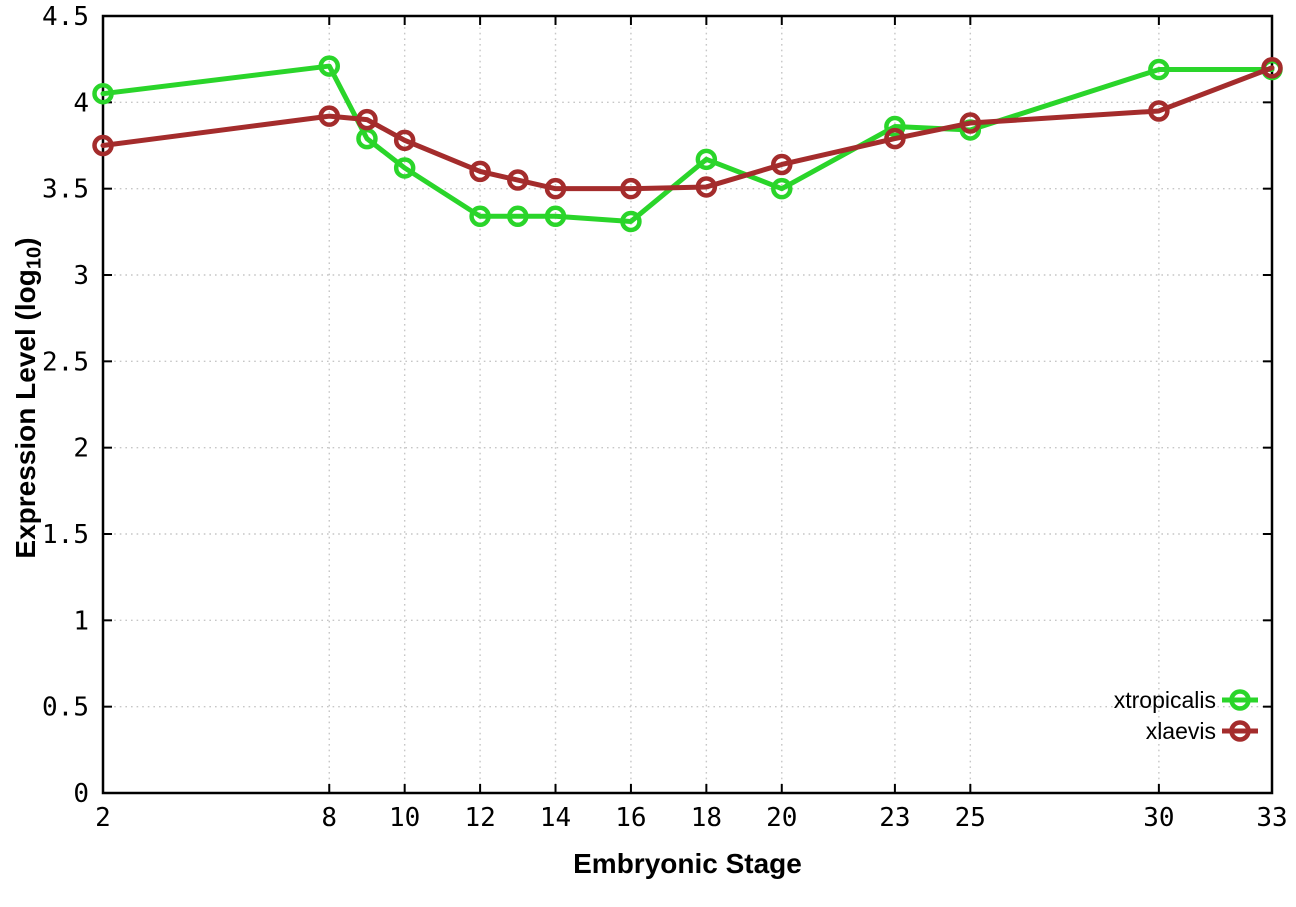 This screenshot has width=1296, height=907. What do you see at coordinates (479, 818) in the screenshot?
I see `x-tick-label: 12` at bounding box center [479, 818].